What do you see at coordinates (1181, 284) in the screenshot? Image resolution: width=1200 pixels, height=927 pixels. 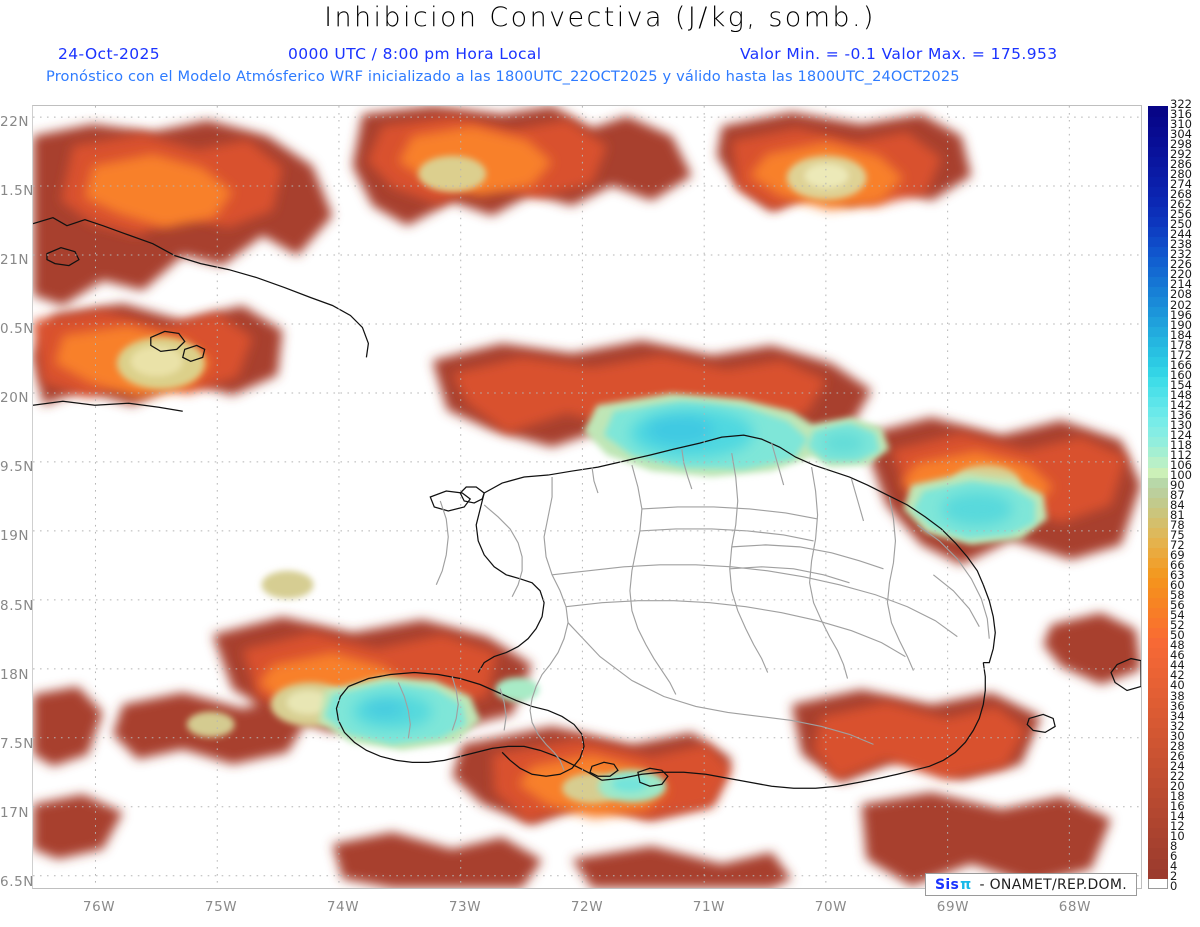 I see `colorbar-tick-label: 214` at bounding box center [1181, 284].